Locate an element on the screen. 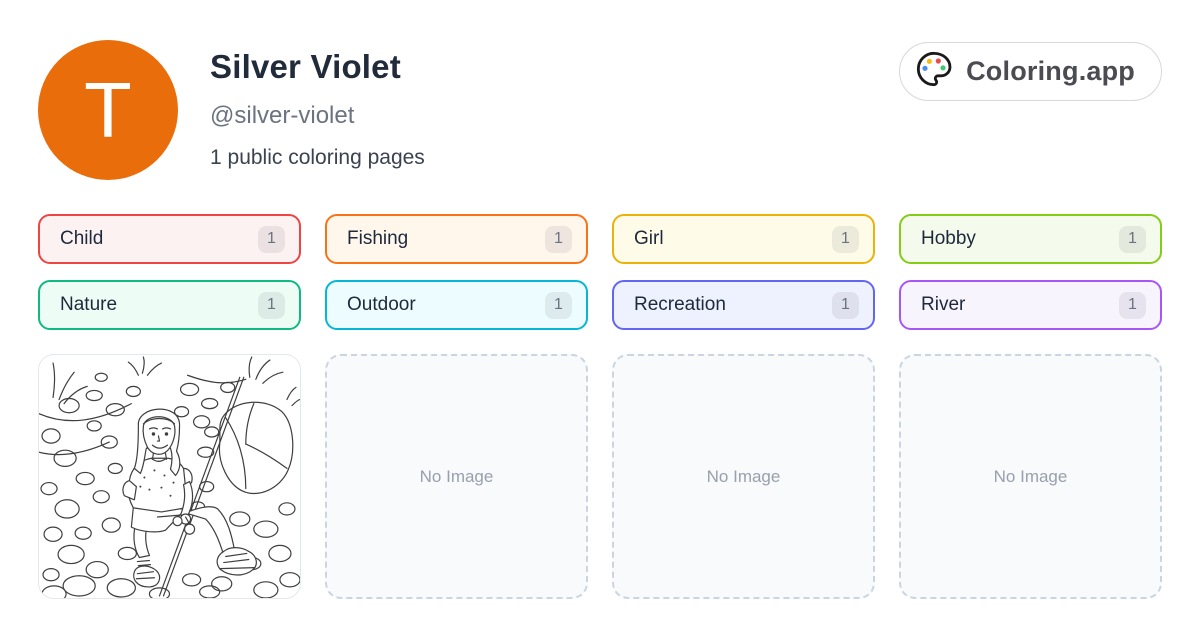 The width and height of the screenshot is (1200, 630). tag-chip-fishing: Fishing 1 is located at coordinates (456, 239).